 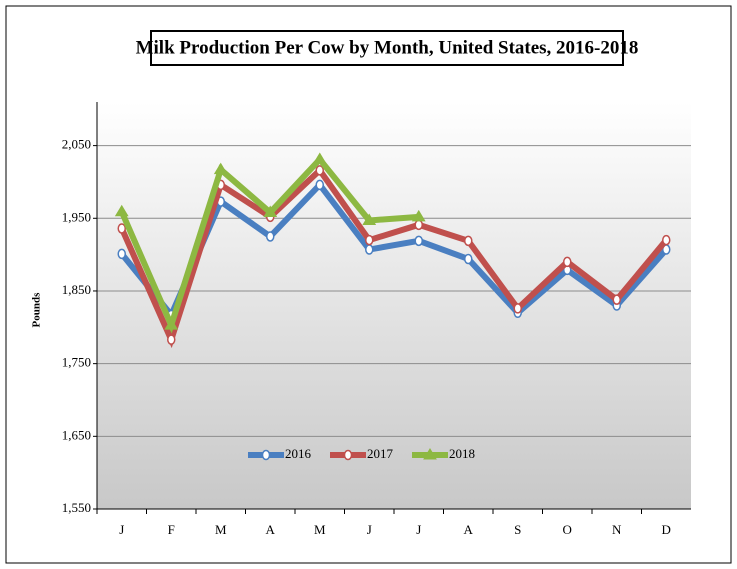 What do you see at coordinates (517, 529) in the screenshot?
I see `x-tick-label: S` at bounding box center [517, 529].